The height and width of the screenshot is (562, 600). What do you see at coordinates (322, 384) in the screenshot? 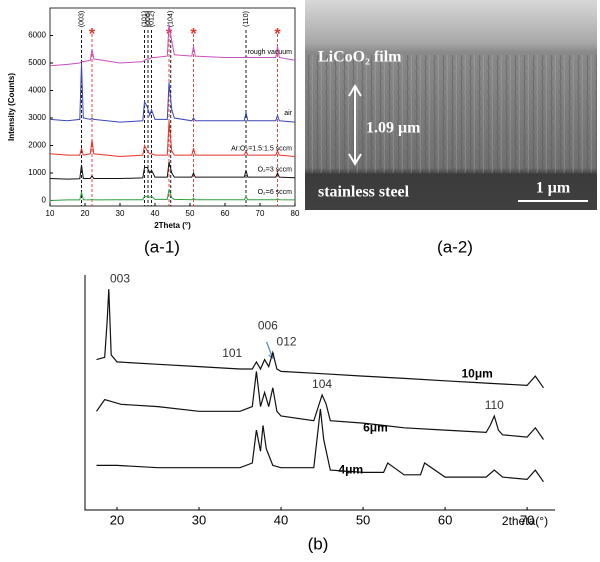
I see `peak-label: 104` at bounding box center [322, 384].